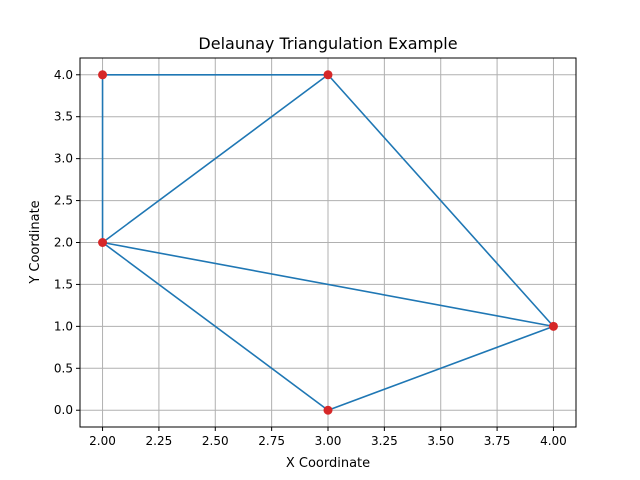 This screenshot has width=640, height=480. What do you see at coordinates (63, 326) in the screenshot?
I see `y-tick-label: 1.0` at bounding box center [63, 326].